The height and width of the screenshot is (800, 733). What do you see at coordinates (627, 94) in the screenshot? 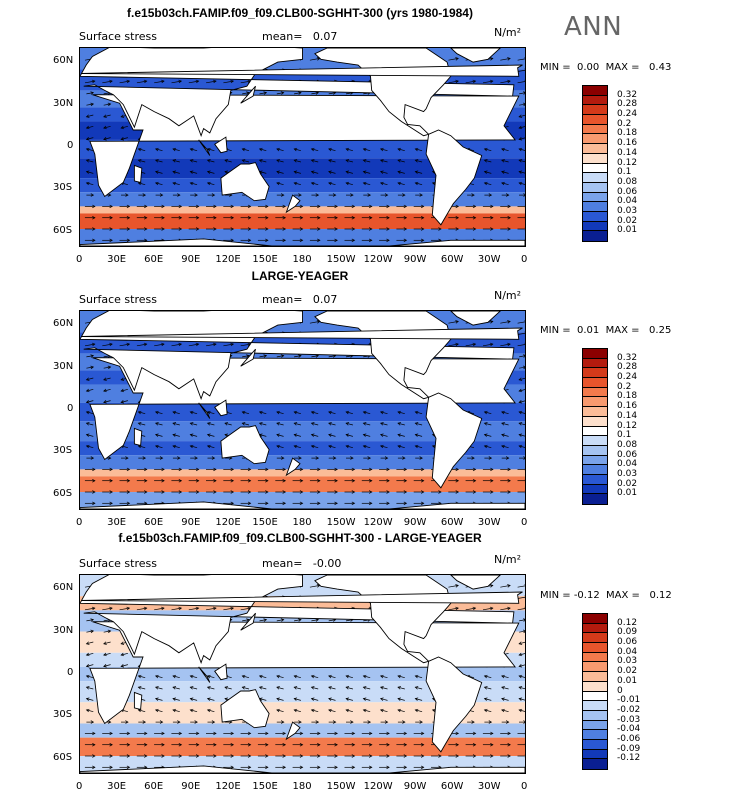
I see `colorbar-label: 0.32` at bounding box center [627, 94].